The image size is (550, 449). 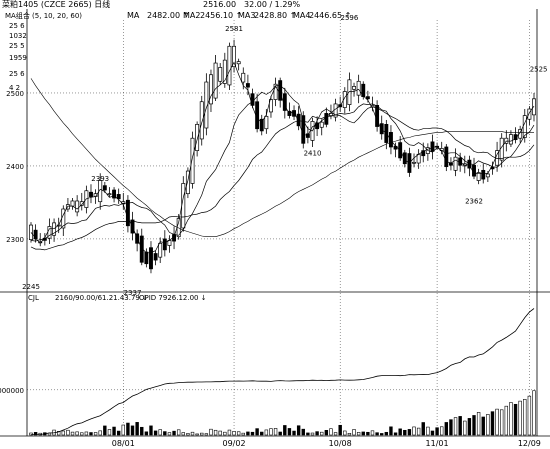 What do you see at coordinates (221, 15) in the screenshot?
I see `ma-legend-ma2-value: 2456.10 ↑` at bounding box center [221, 15].